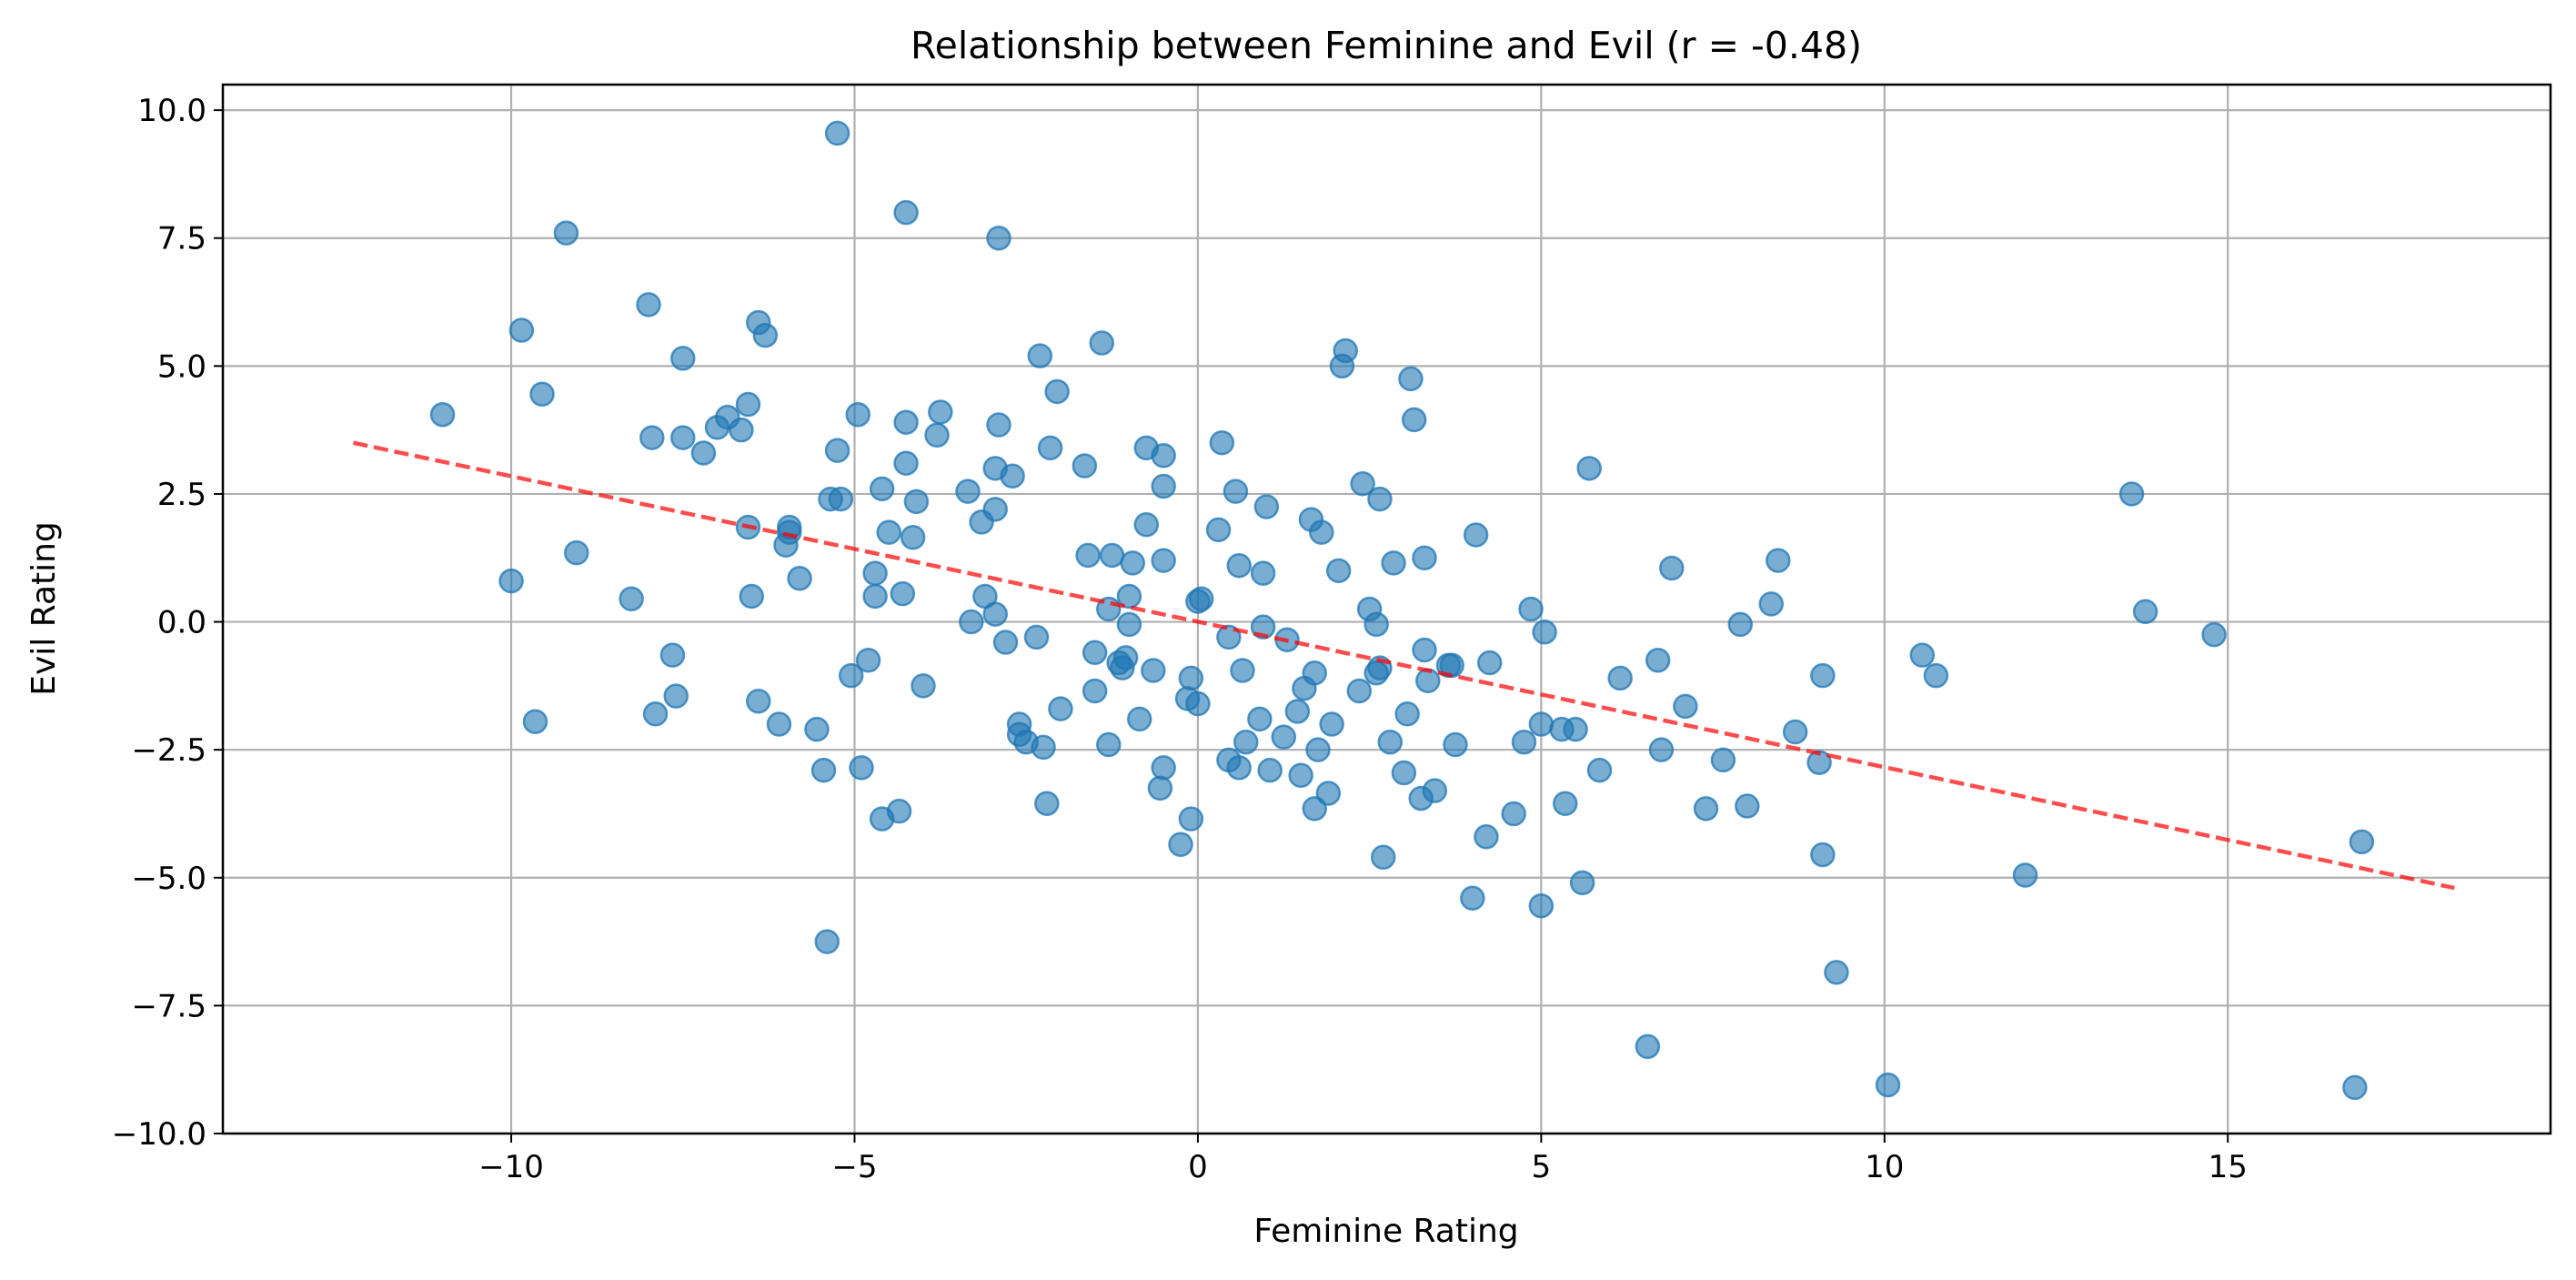 This screenshot has height=1280, width=2576. What do you see at coordinates (181, 366) in the screenshot?
I see `y-tick-label: 5.0` at bounding box center [181, 366].